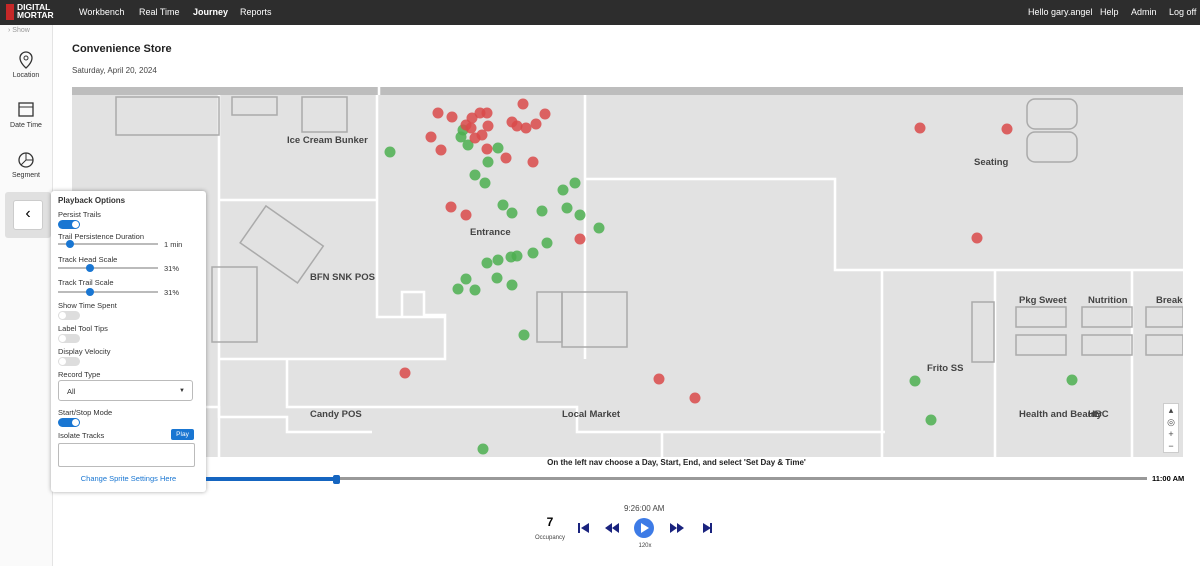 This screenshot has height=566, width=1200. What do you see at coordinates (256, 12) in the screenshot?
I see `nav-link: Reports` at bounding box center [256, 12].